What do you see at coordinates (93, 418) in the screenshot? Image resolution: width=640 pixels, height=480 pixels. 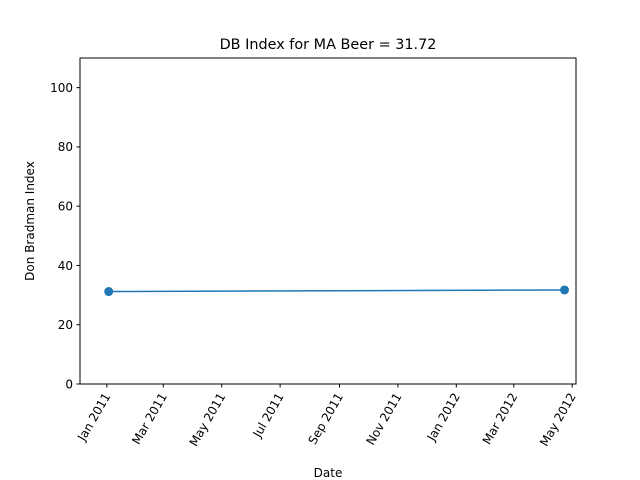 I see `x-tick-label: Jan 2011` at bounding box center [93, 418].